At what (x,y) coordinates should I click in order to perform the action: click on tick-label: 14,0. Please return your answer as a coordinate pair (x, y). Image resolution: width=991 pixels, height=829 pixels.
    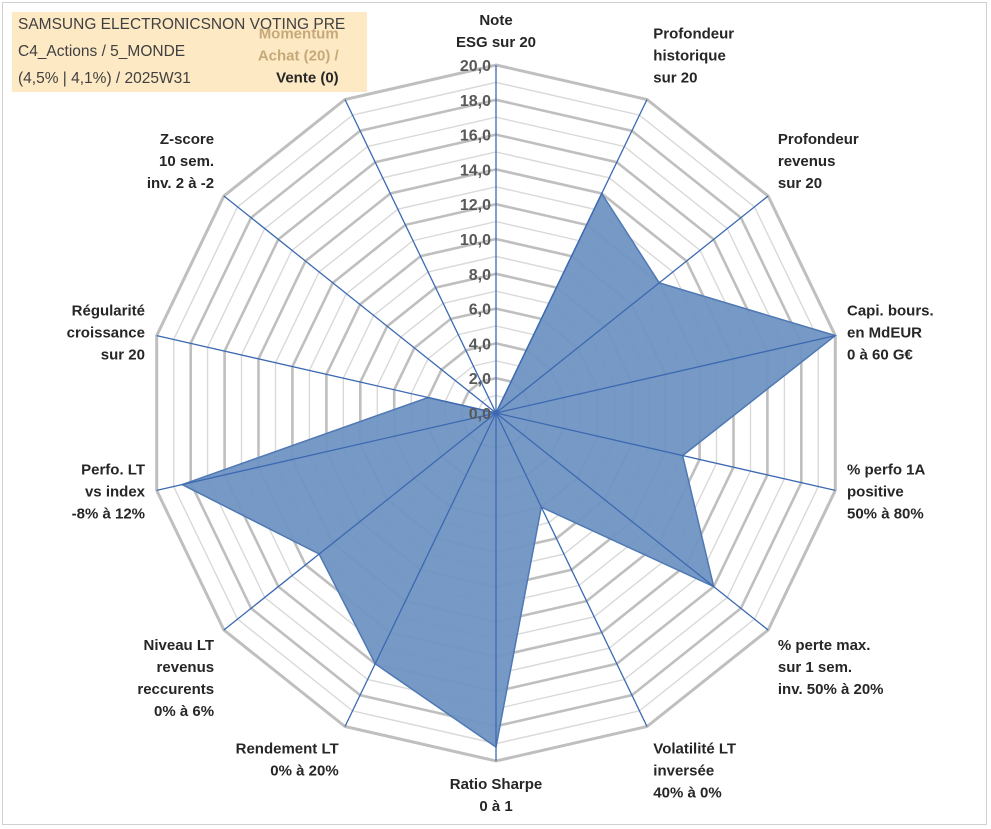
    Looking at the image, I should click on (475, 170).